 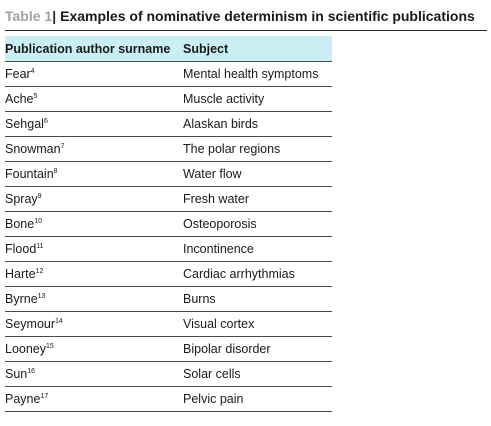 What do you see at coordinates (90, 274) in the screenshot?
I see `author-surname-cell: Harte12` at bounding box center [90, 274].